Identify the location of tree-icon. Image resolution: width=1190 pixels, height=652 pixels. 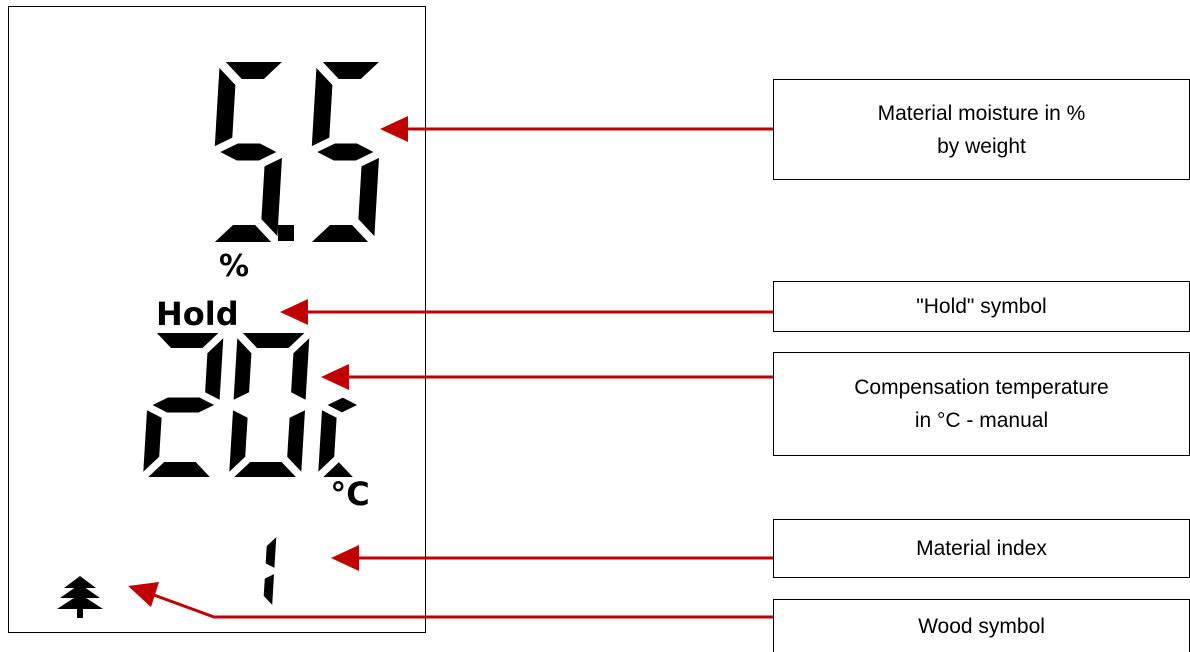
(80, 597).